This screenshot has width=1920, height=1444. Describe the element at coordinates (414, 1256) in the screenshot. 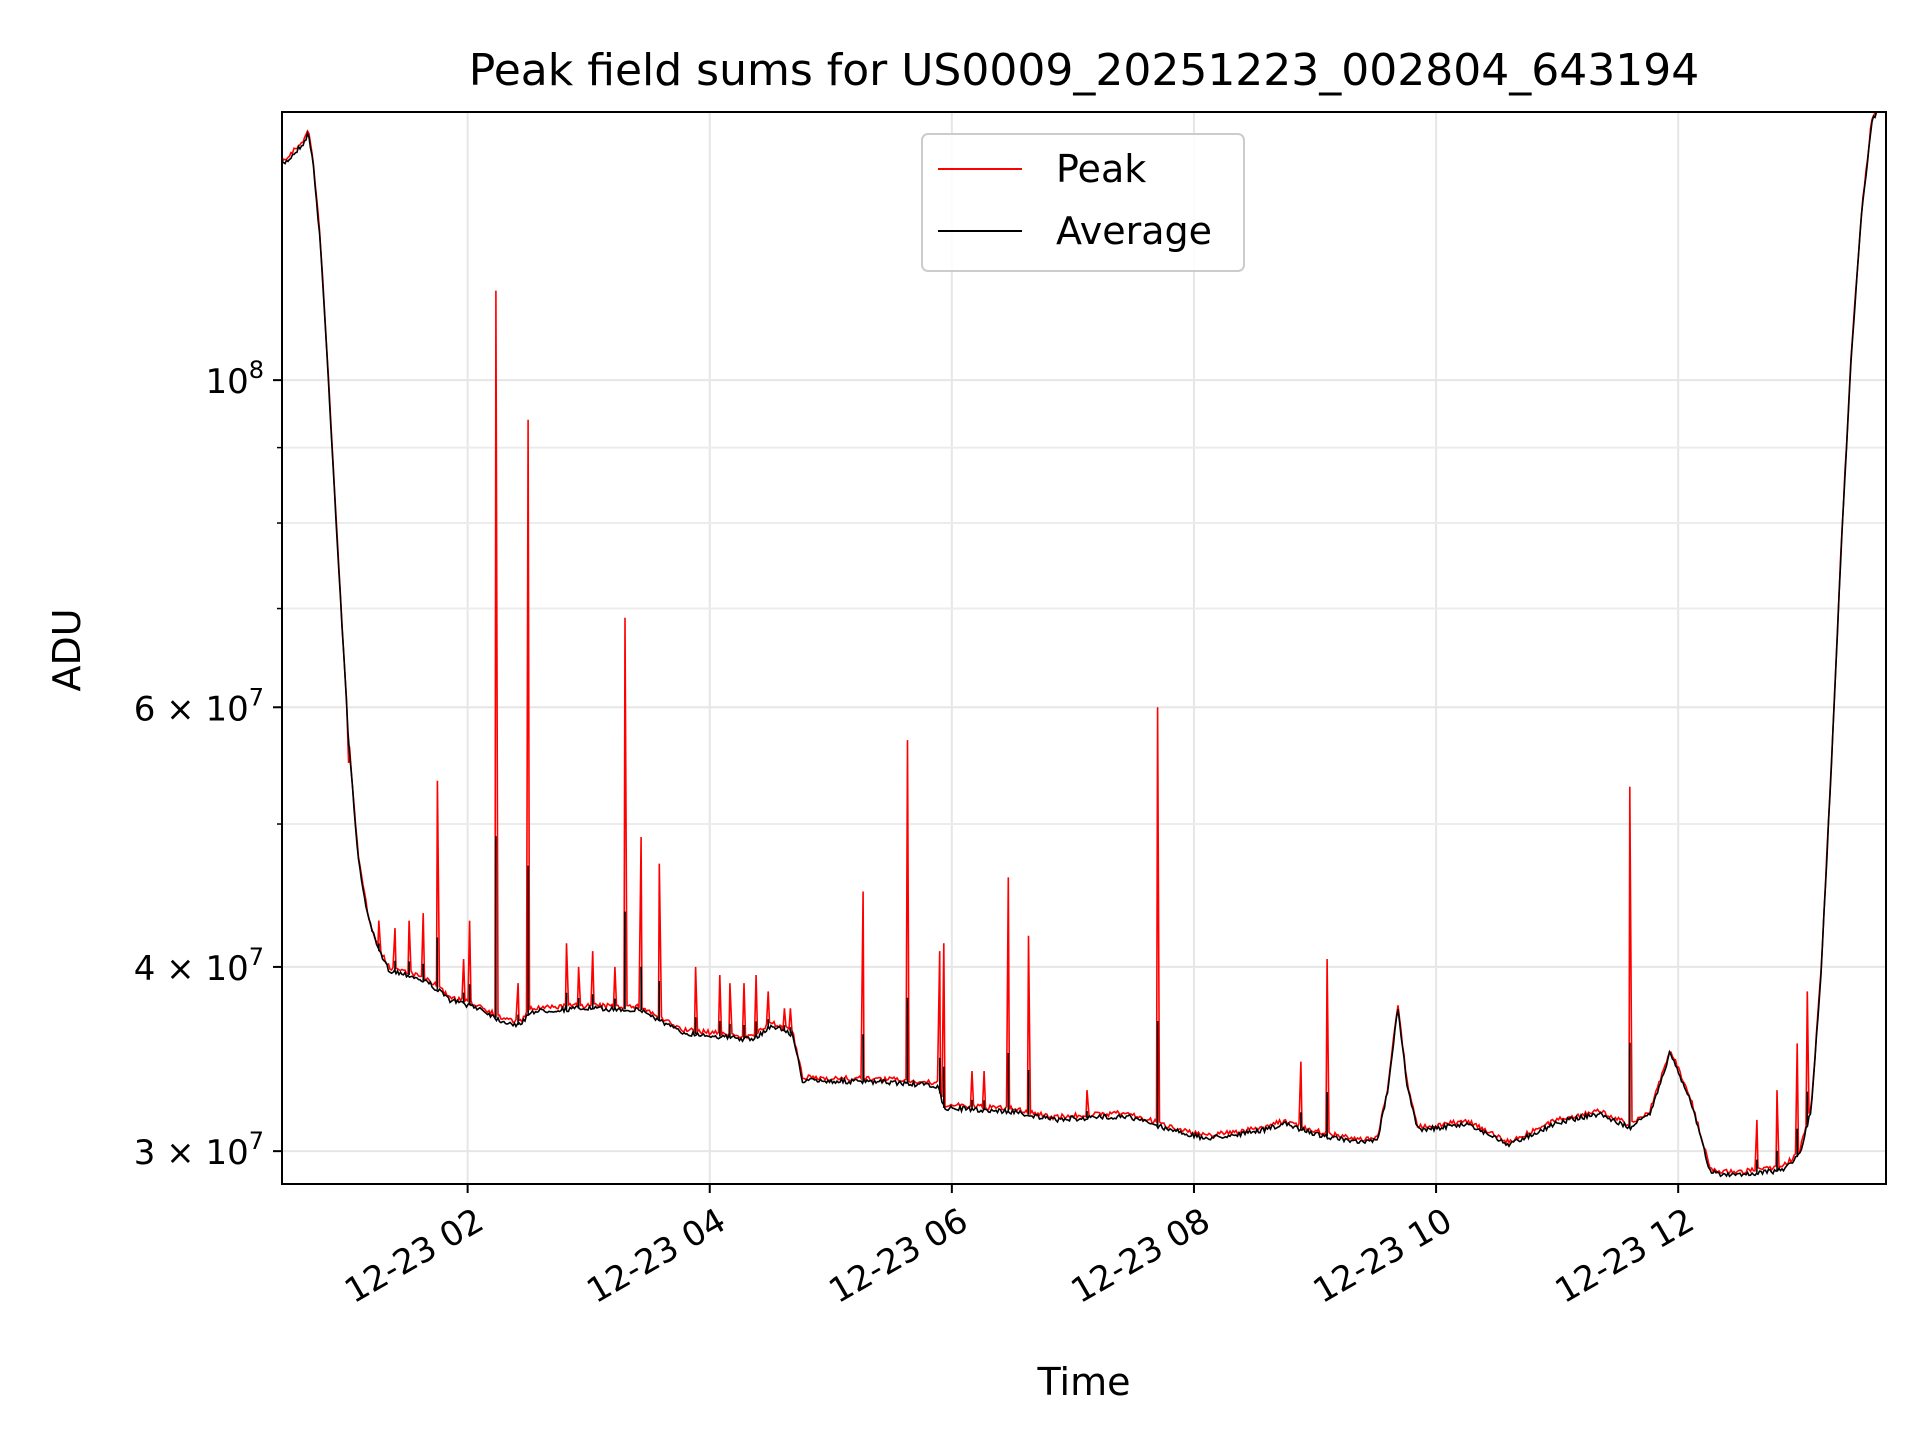

I see `x-tick-label: 12-23 02` at that location.